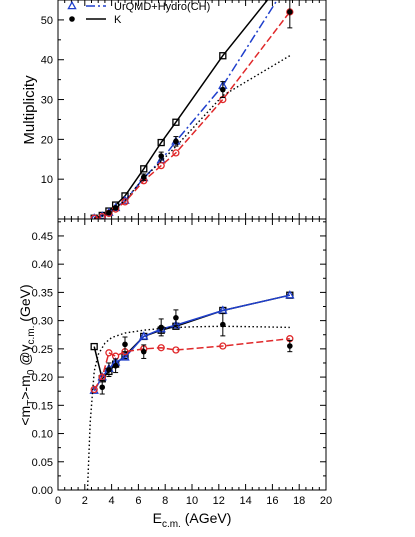 This screenshot has height=537, width=415. Describe the element at coordinates (42, 491) in the screenshot. I see `bottom-ytick-label: 0.00` at that location.